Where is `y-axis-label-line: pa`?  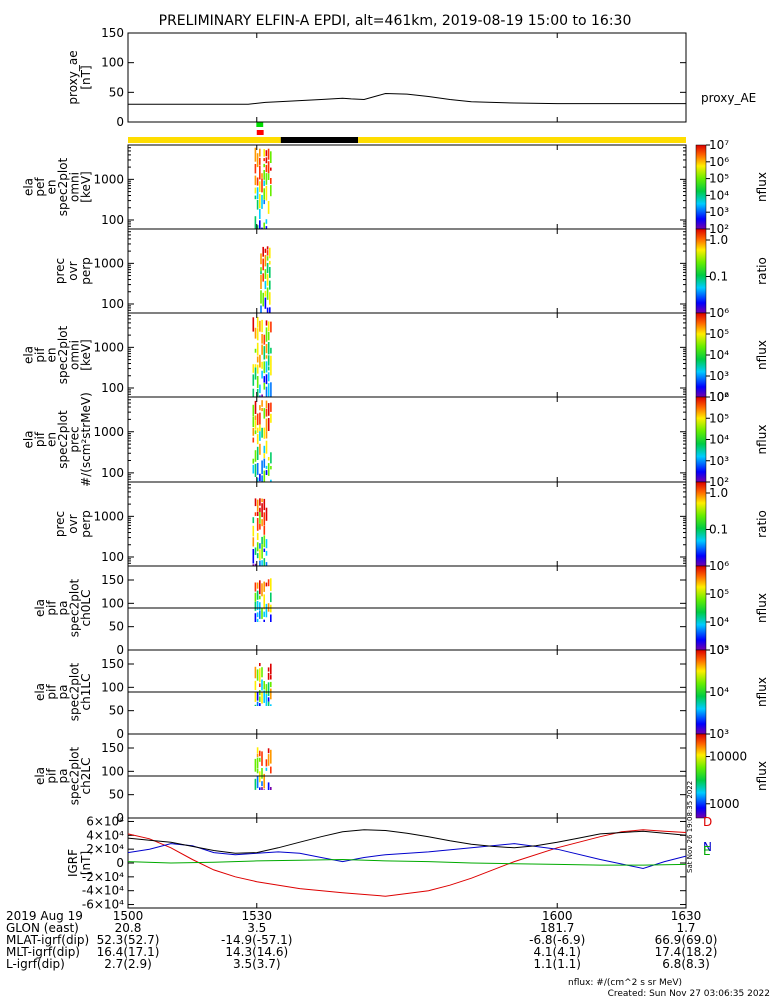
y-axis-label-line: pa is located at coordinates (63, 692).